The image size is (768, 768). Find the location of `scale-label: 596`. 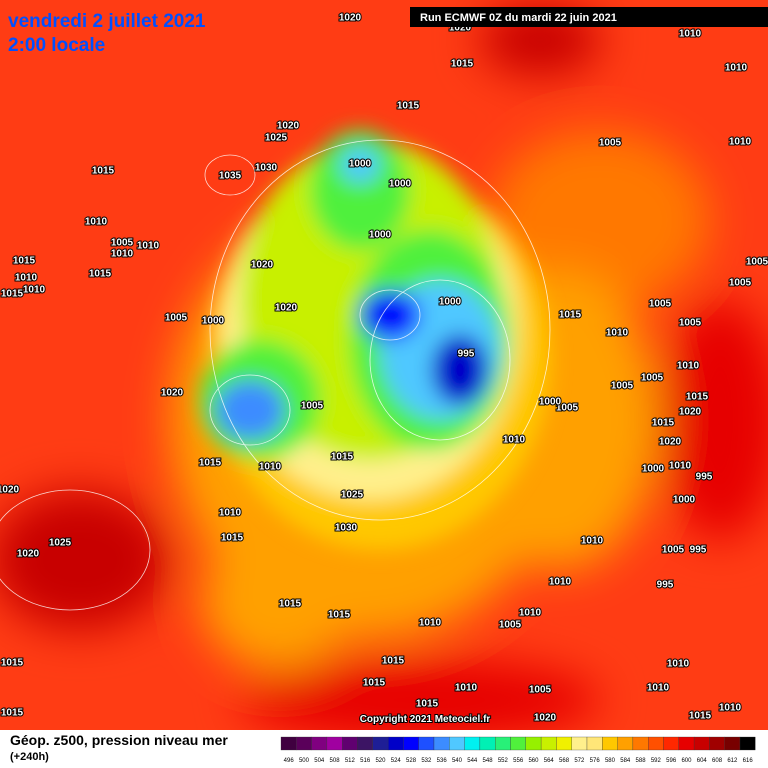

scale-label: 596 is located at coordinates (671, 761).